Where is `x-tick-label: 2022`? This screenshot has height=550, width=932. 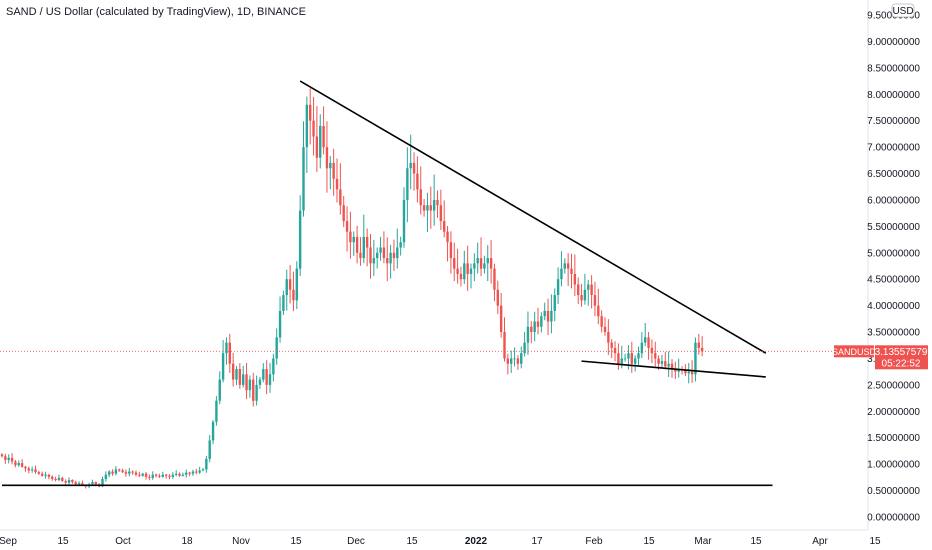 x-tick-label: 2022 is located at coordinates (476, 541).